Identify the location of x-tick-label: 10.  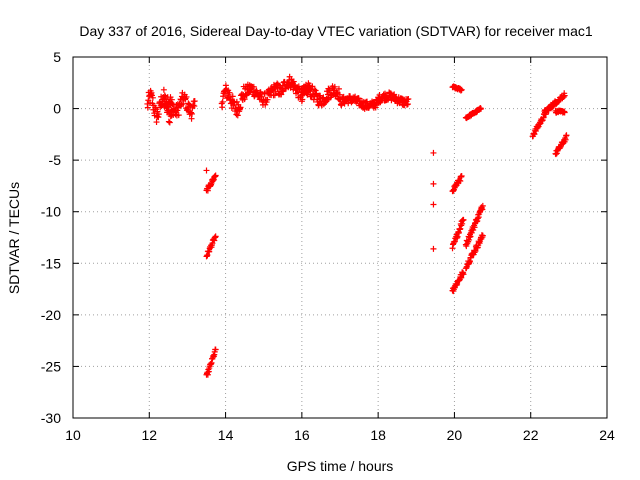
(73, 435).